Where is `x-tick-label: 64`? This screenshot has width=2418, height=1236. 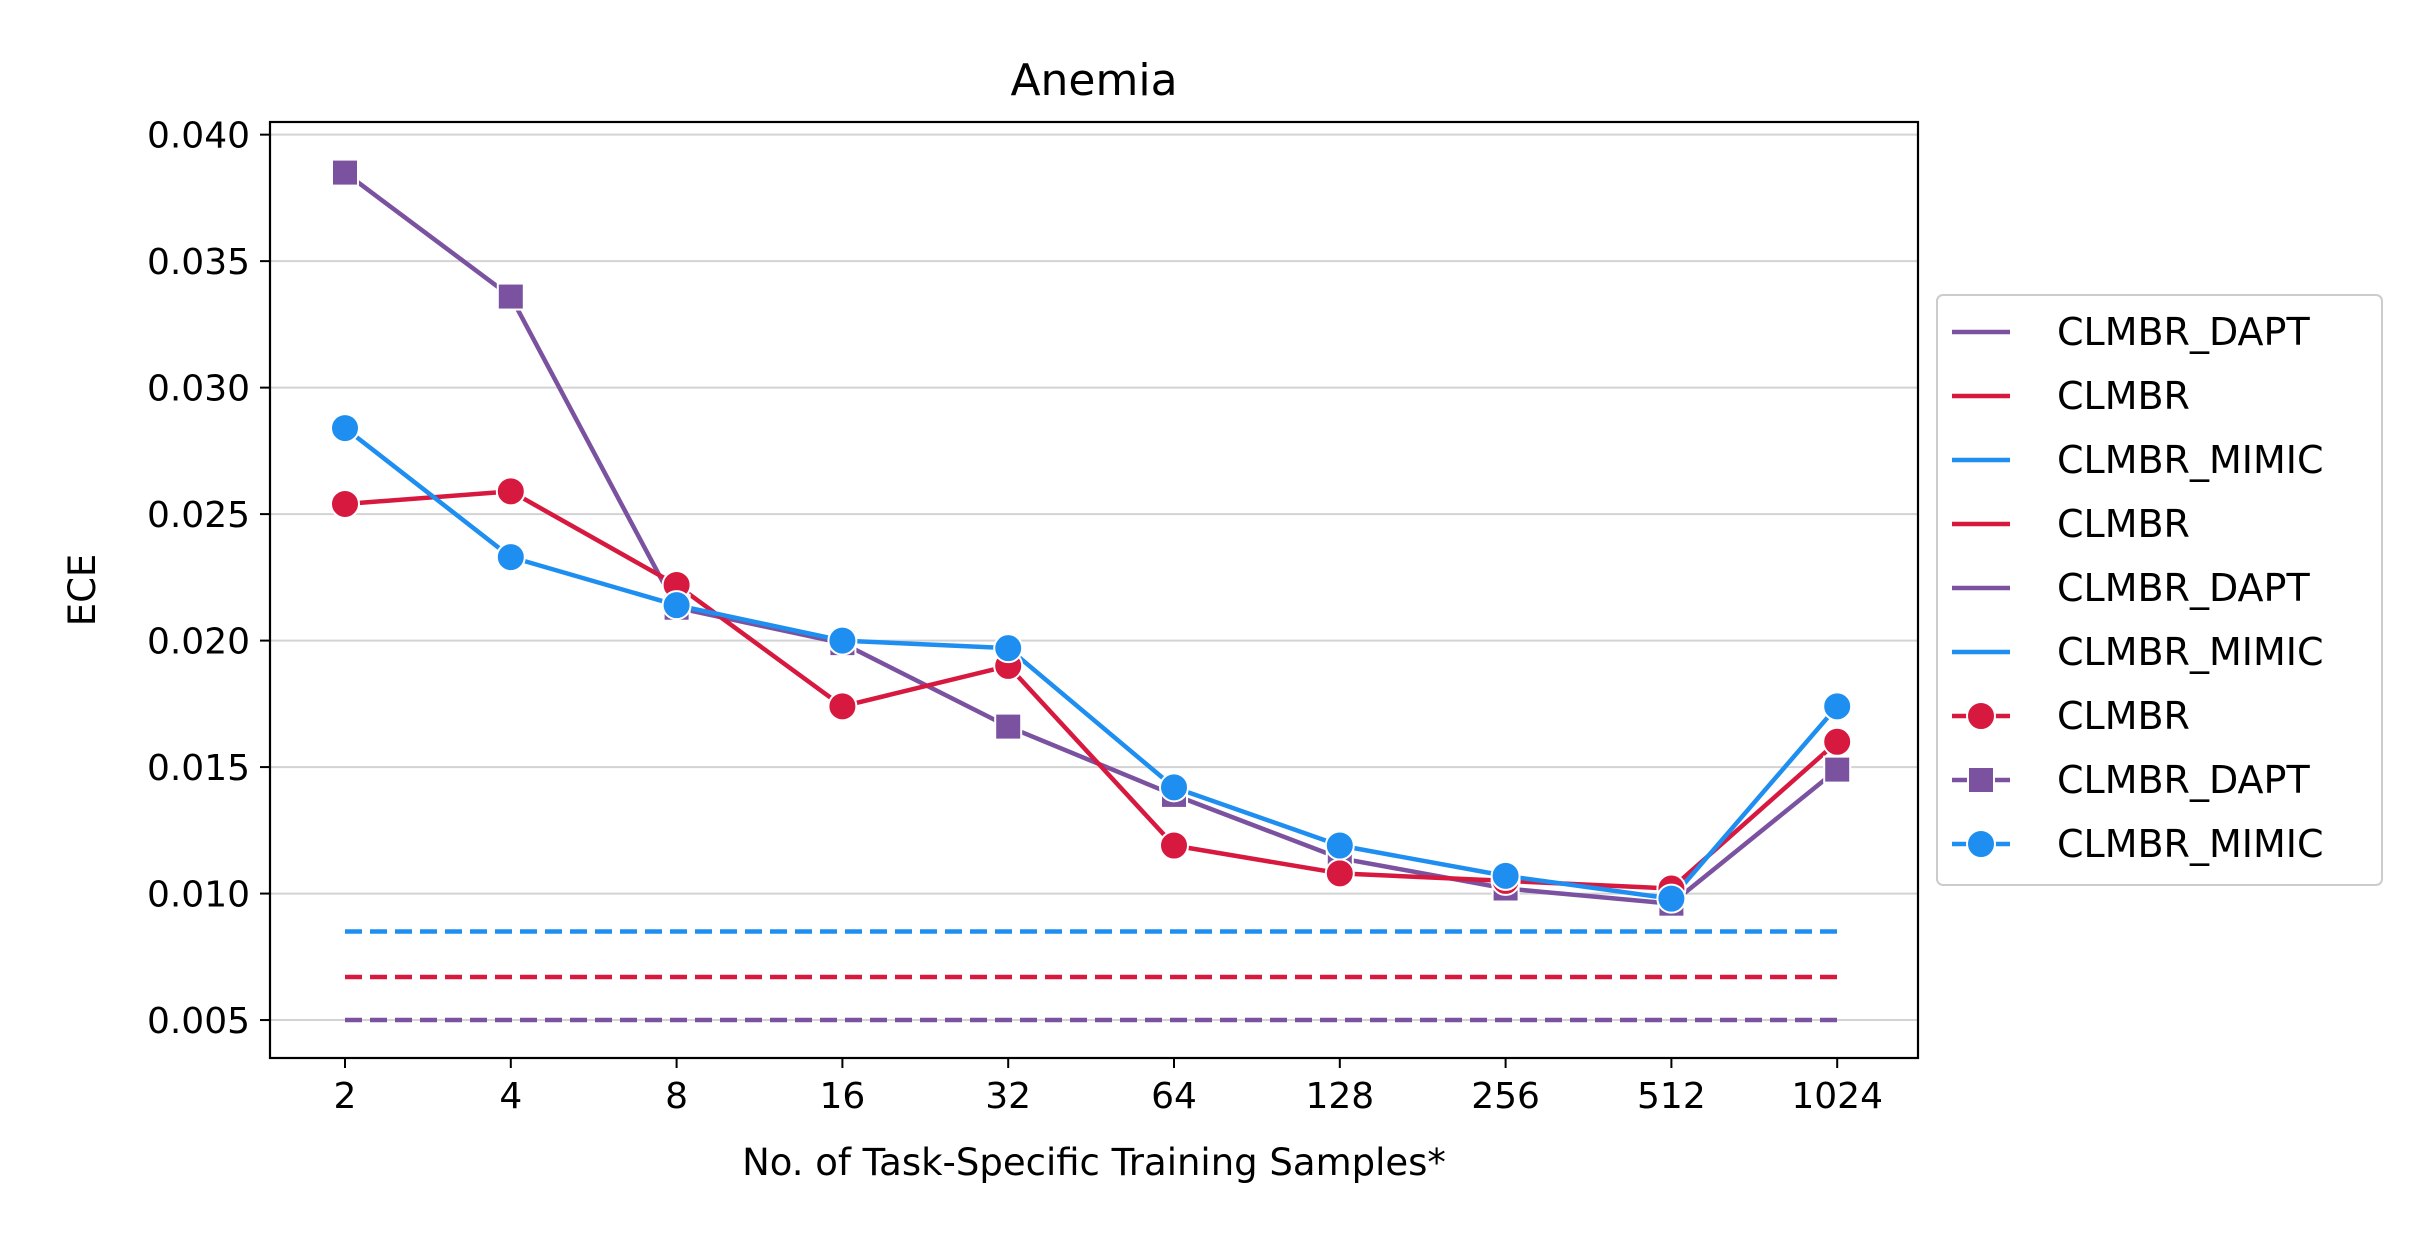
x-tick-label: 64 is located at coordinates (1174, 1096).